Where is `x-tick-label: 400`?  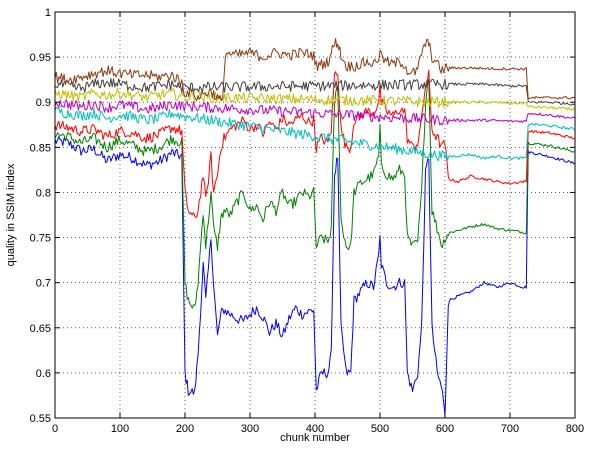 x-tick-label: 400 is located at coordinates (315, 429).